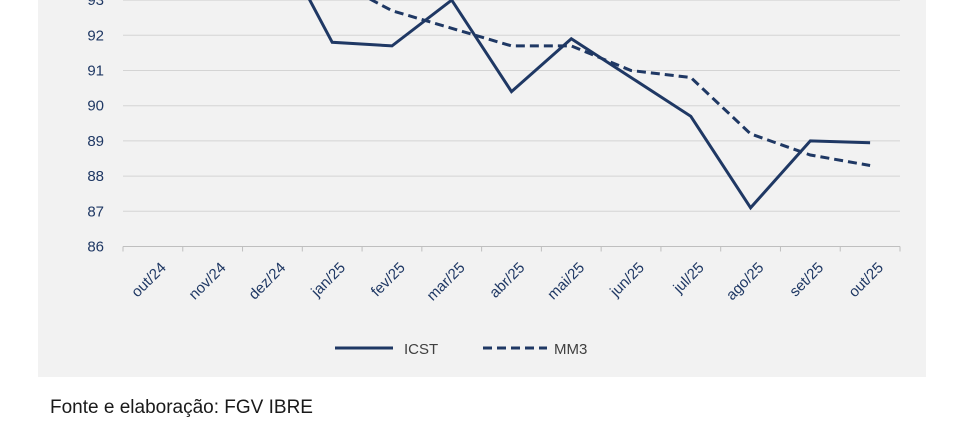  What do you see at coordinates (328, 280) in the screenshot?
I see `x-tick-label-jan-25: jan/25` at bounding box center [328, 280].